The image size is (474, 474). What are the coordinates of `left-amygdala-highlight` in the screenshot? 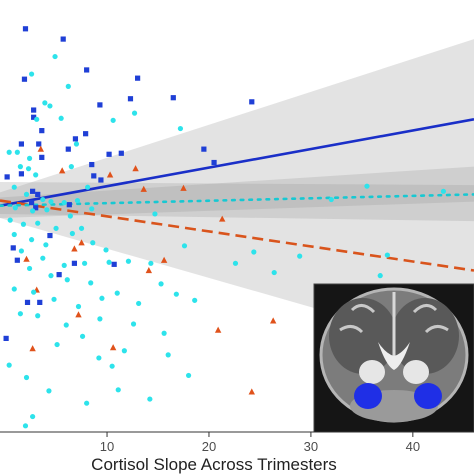 It's located at (368, 396).